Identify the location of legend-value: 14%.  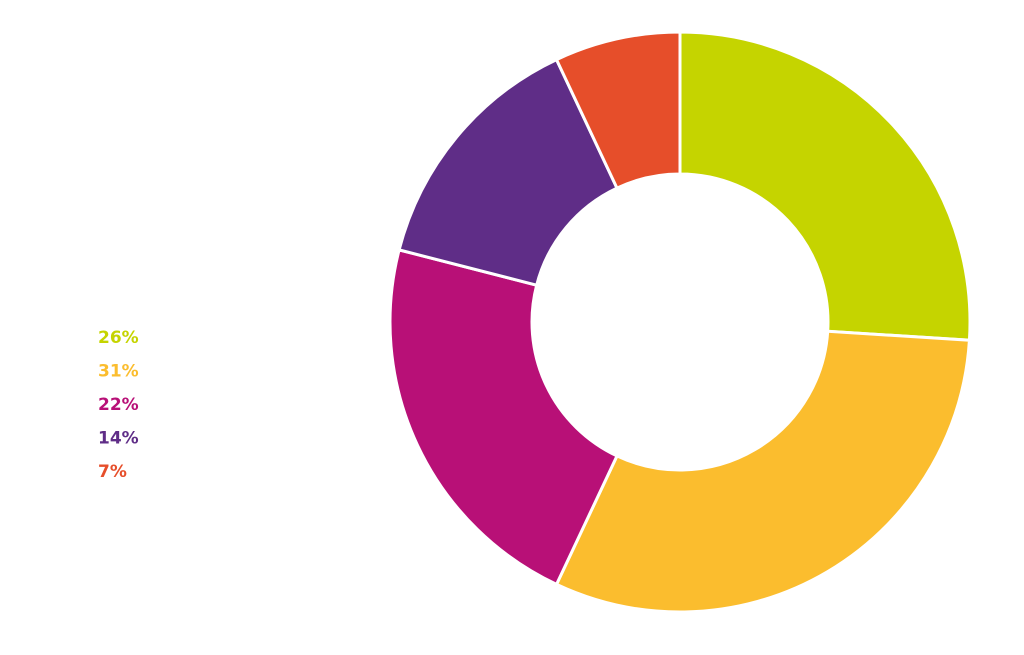
(118, 439).